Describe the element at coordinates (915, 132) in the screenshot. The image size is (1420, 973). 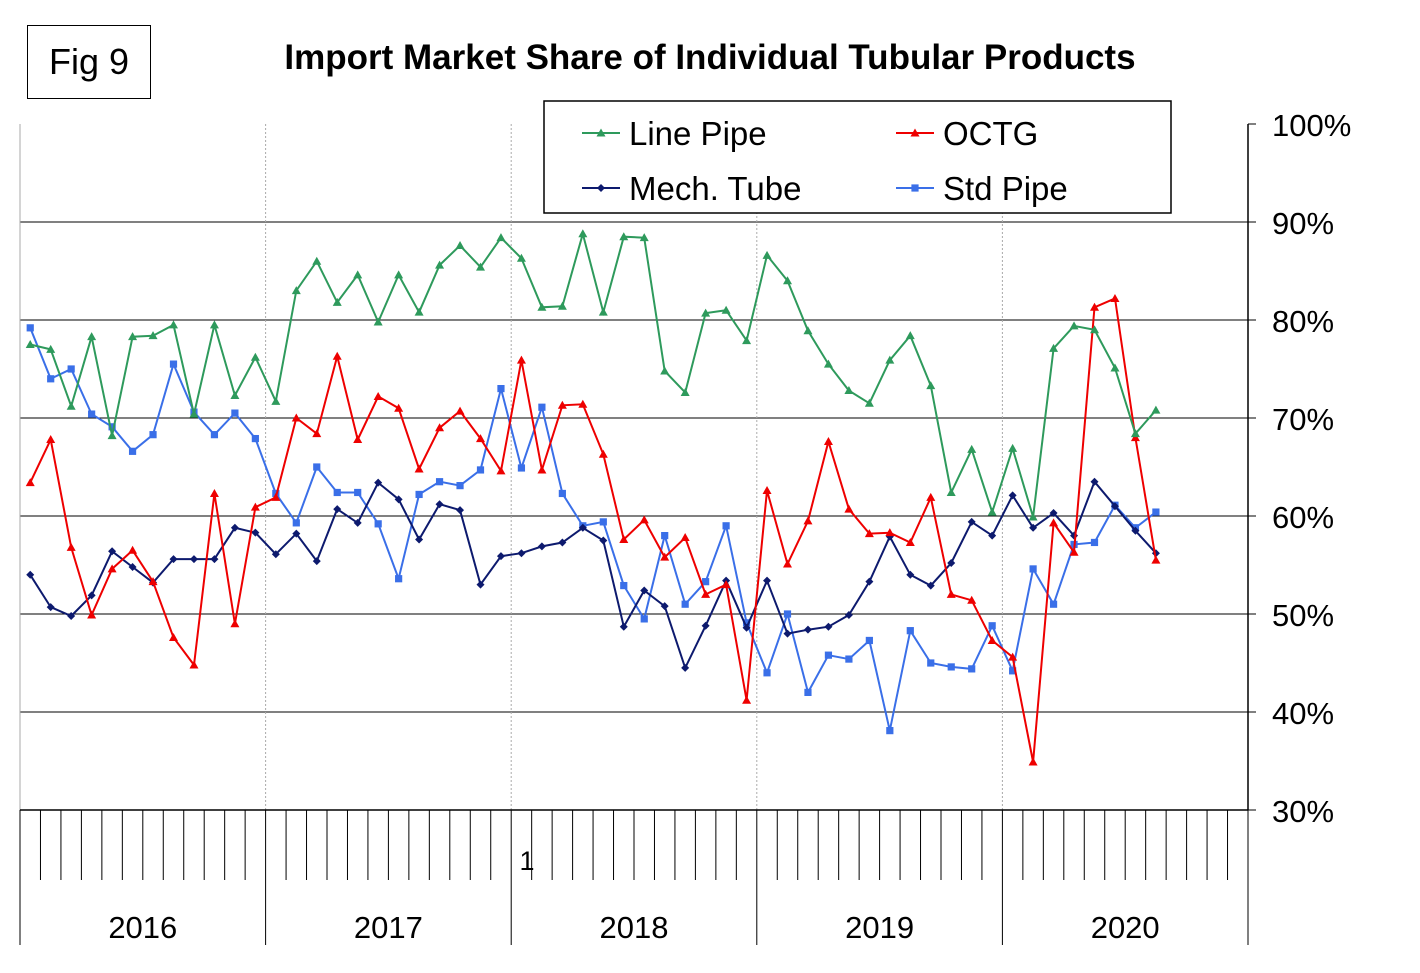
I see `legend-marker-octg` at that location.